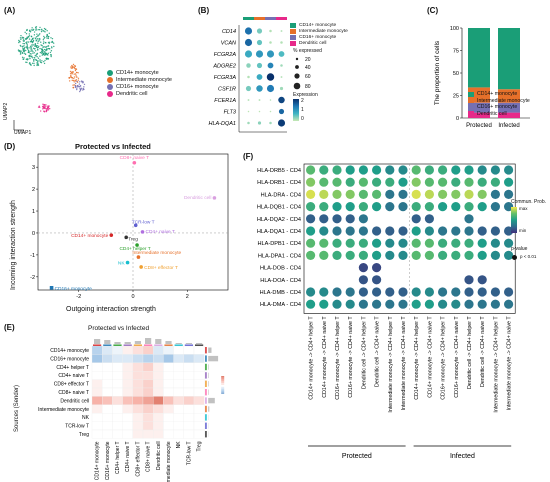 The height and width of the screenshot is (482, 550). What do you see at coordinates (49, 78) in the screenshot?
I see `umap-plot` at bounding box center [49, 78].